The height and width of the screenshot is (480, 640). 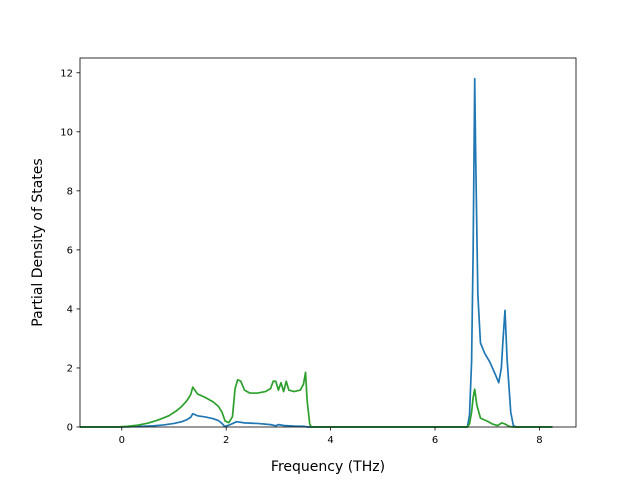 I want to click on x-tick-label: 8, so click(x=539, y=440).